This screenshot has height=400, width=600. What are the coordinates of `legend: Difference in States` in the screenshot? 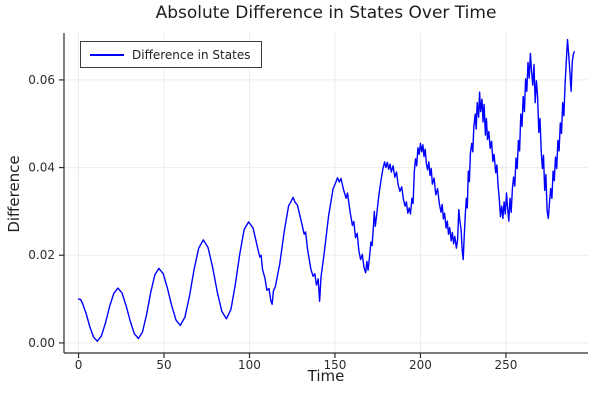 It's located at (171, 54).